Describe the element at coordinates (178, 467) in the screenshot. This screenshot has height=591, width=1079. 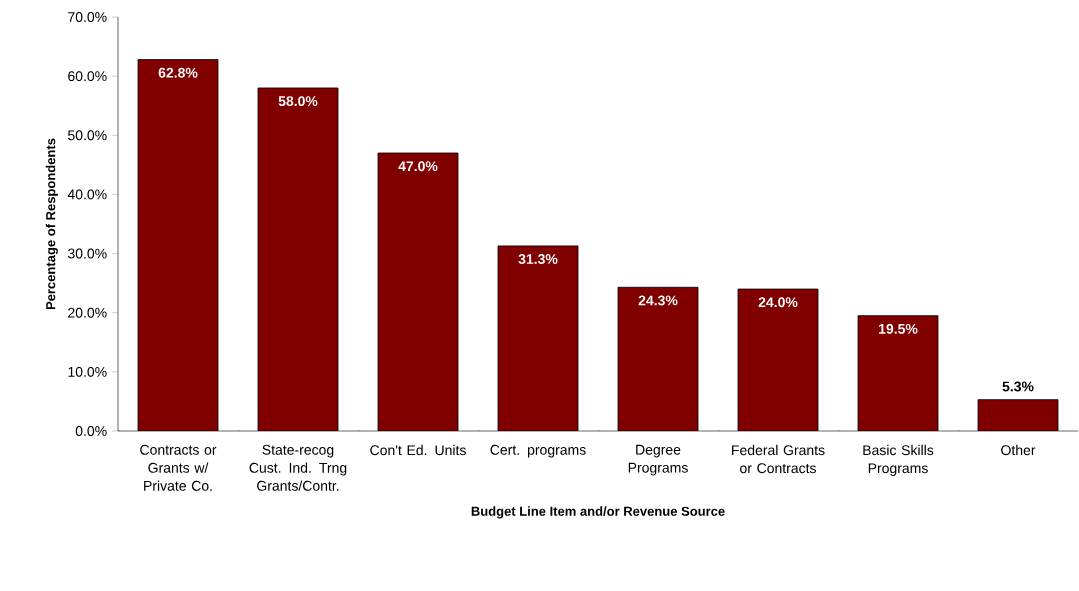
I see `x-tick-label: Contracts or Grants w/ Private Co.` at that location.